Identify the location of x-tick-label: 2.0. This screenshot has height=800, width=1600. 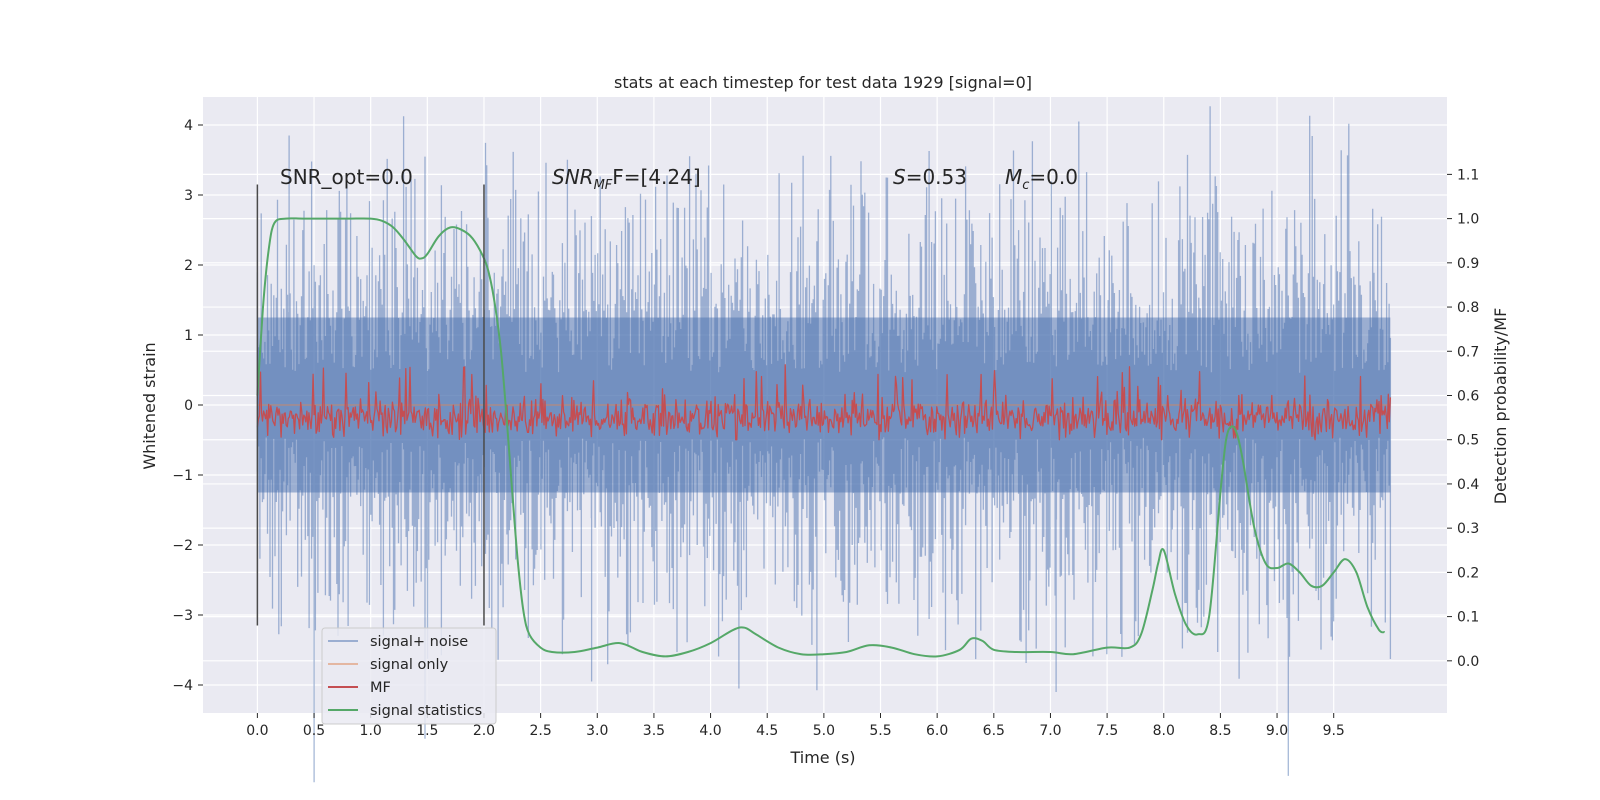
(484, 731).